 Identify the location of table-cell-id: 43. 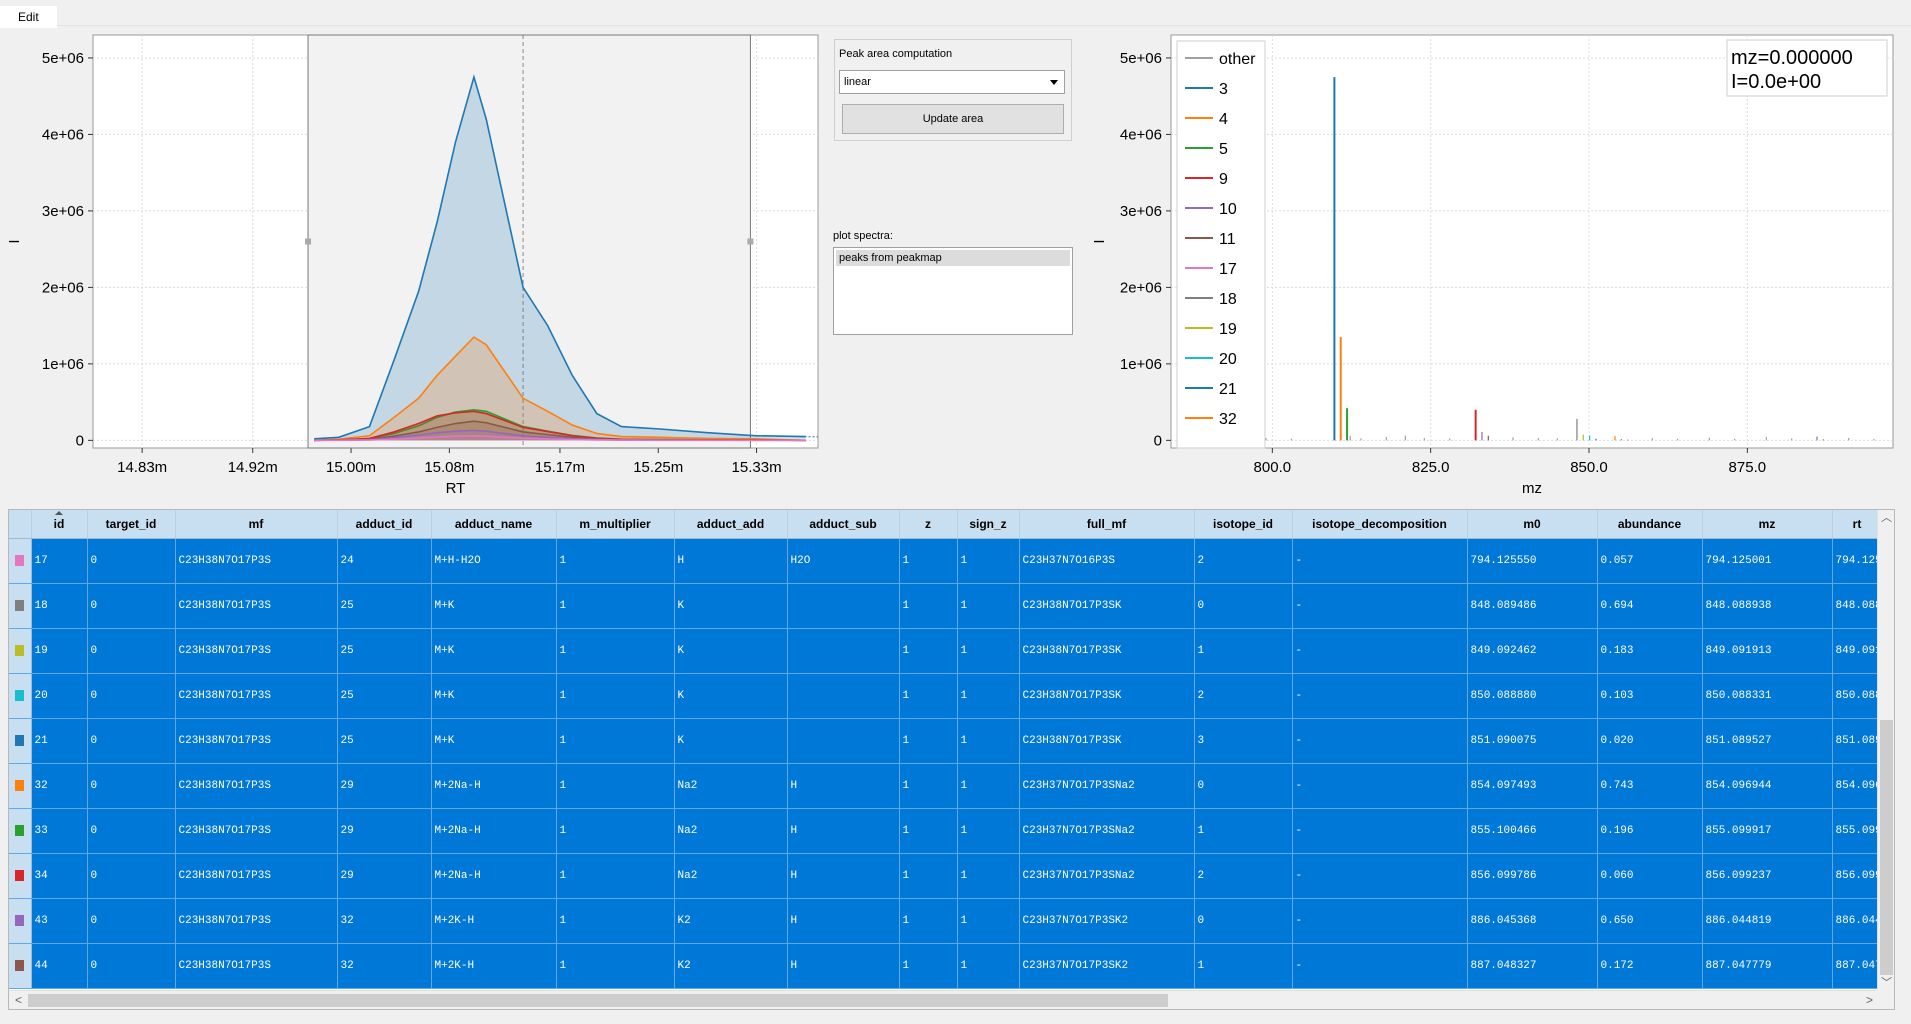
(59, 921).